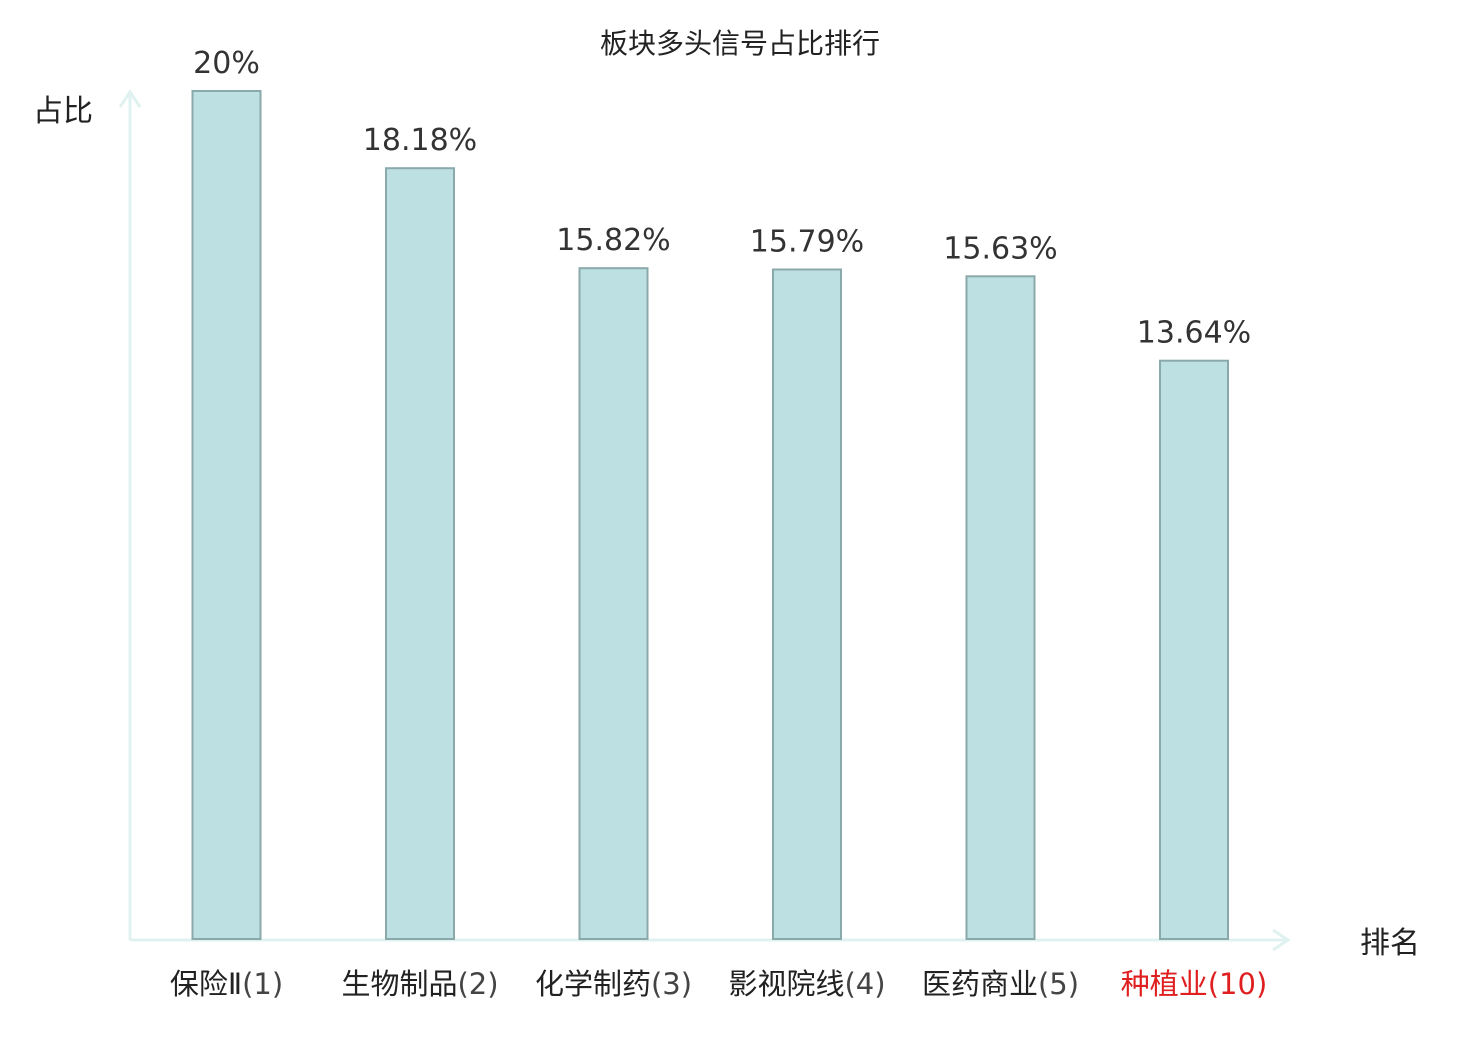 This screenshot has width=1480, height=1040. What do you see at coordinates (1164, 984) in the screenshot?
I see `category-name: 种植业` at bounding box center [1164, 984].